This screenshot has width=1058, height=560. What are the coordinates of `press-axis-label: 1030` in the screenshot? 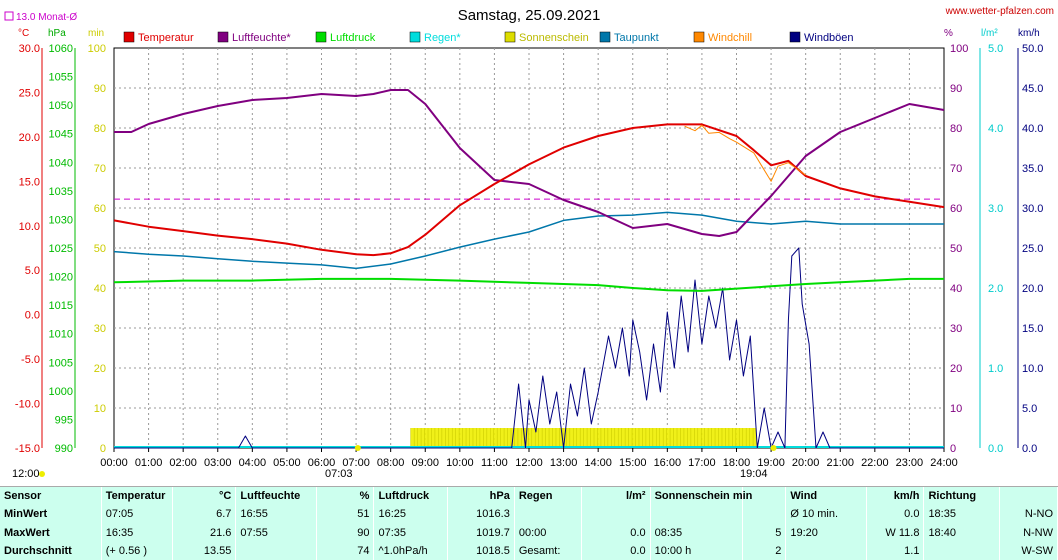 It's located at (61, 220).